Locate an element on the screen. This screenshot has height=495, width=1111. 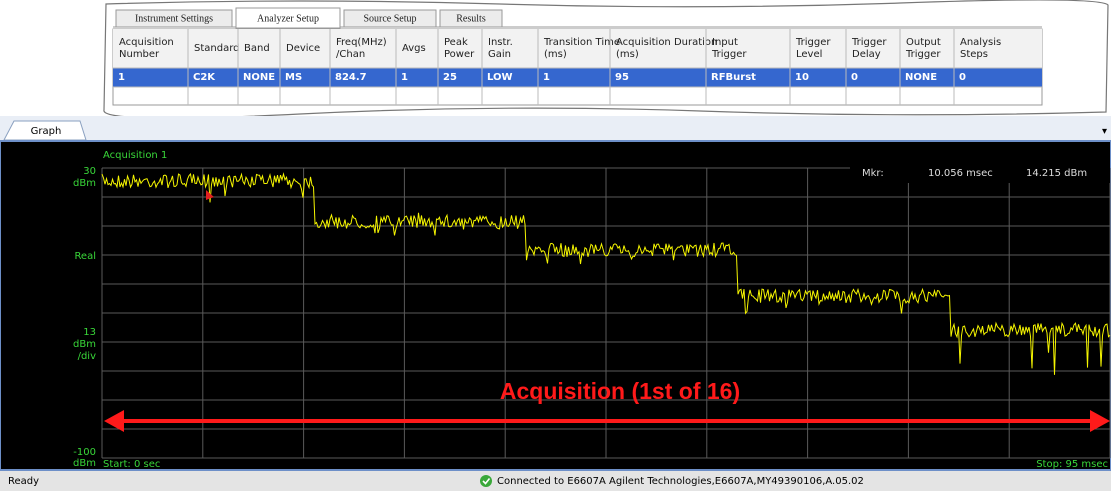
column-header: Transition Time (ms) is located at coordinates (581, 48).